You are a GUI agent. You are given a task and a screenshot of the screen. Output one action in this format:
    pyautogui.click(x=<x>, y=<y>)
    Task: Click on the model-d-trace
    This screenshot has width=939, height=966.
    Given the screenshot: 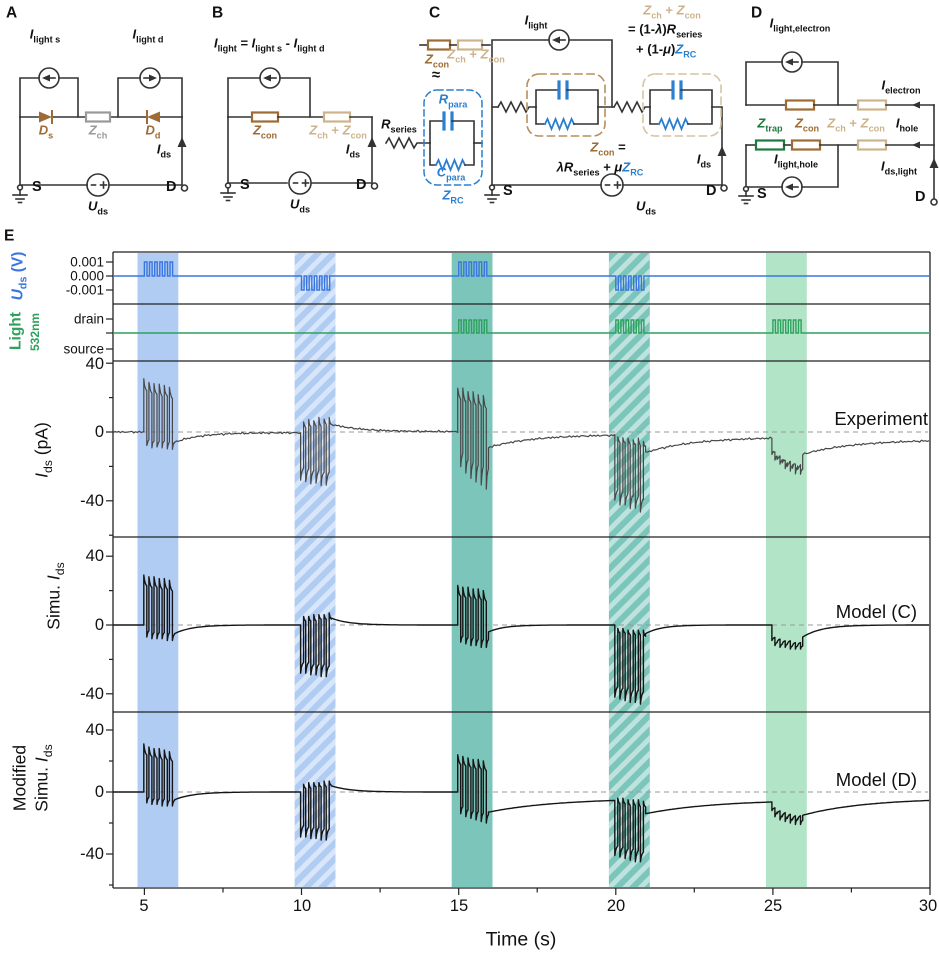 What is the action you would take?
    pyautogui.click(x=521, y=803)
    